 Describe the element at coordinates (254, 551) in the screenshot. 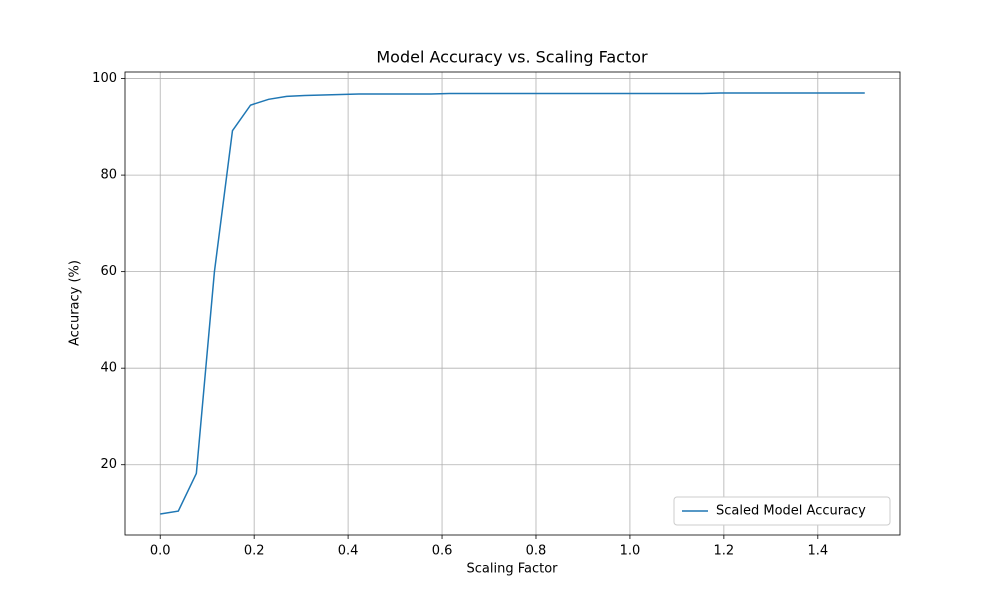

I see `x-tick-label: 0.2` at that location.